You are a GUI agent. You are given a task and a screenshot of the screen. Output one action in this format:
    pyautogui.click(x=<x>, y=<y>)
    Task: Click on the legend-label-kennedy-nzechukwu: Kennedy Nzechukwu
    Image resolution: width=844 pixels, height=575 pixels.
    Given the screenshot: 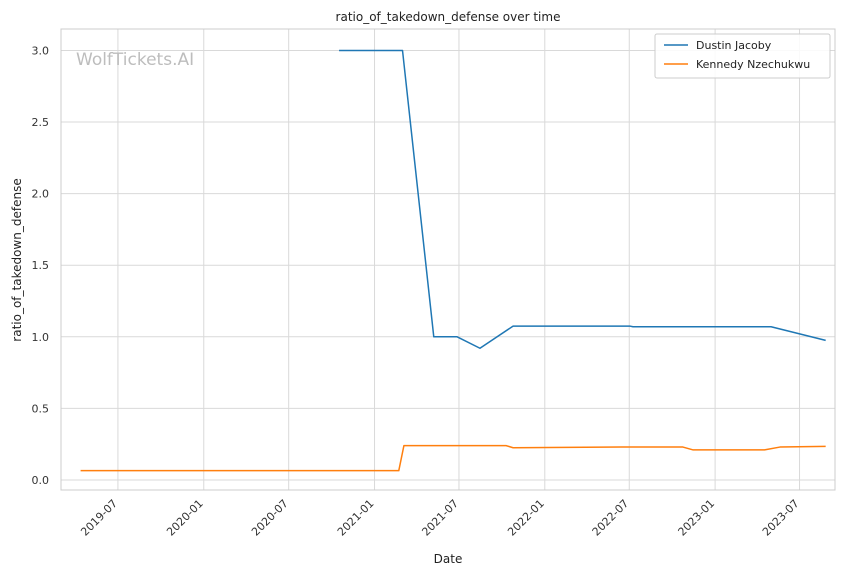 What is the action you would take?
    pyautogui.click(x=753, y=64)
    